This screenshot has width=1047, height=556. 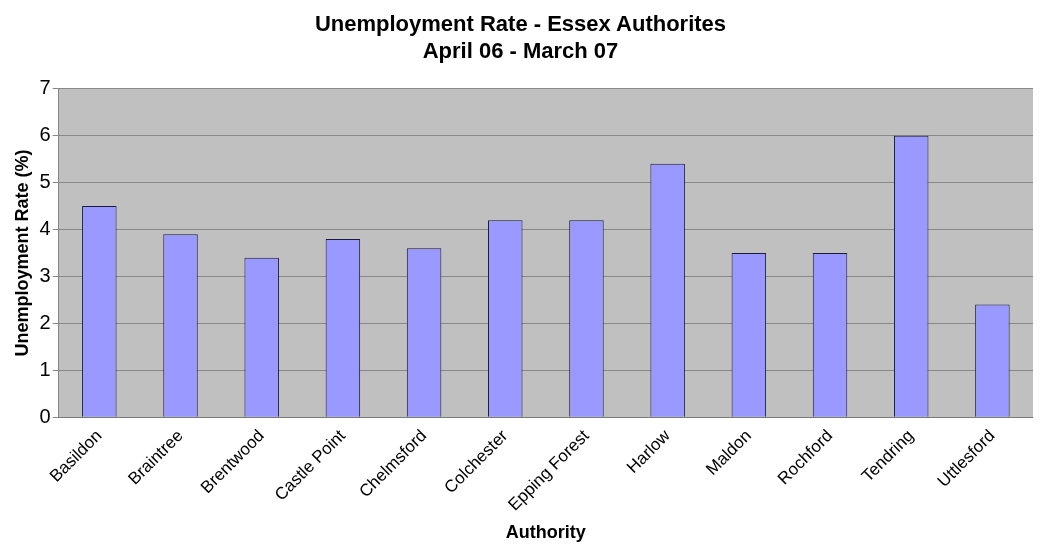 What do you see at coordinates (545, 532) in the screenshot?
I see `x-axis-title: Authority` at bounding box center [545, 532].